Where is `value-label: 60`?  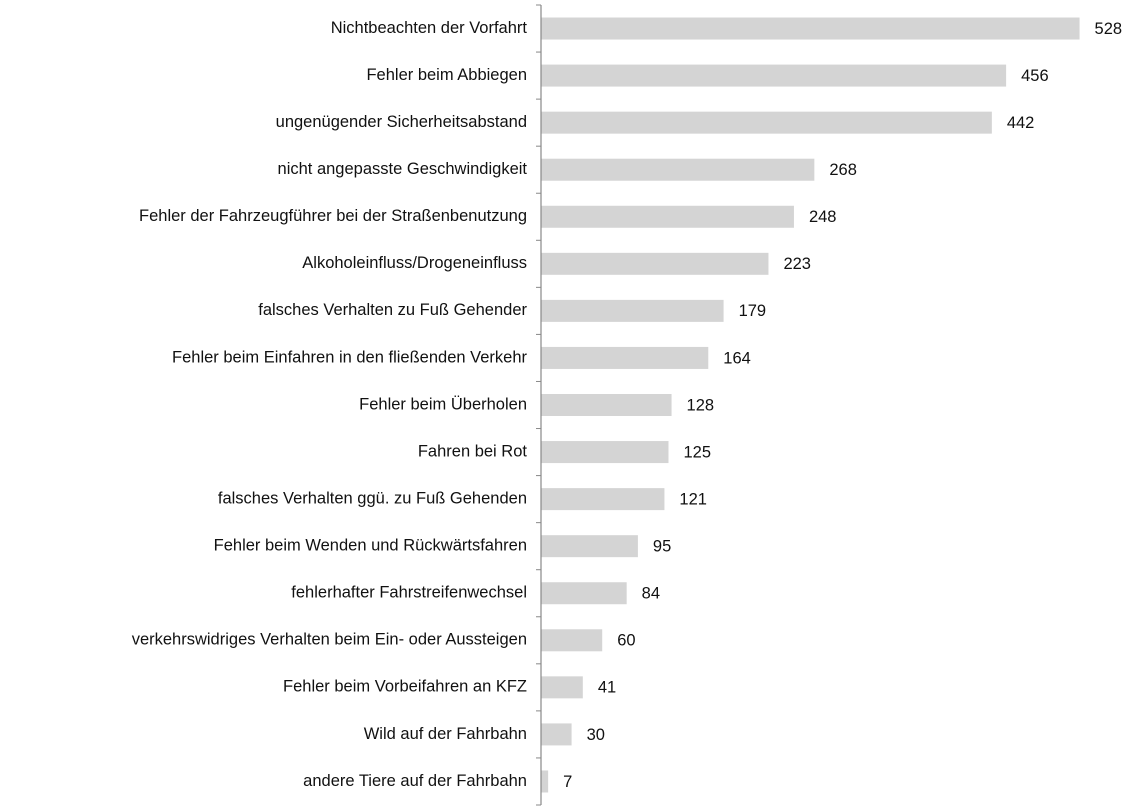
value-label: 60 is located at coordinates (626, 641).